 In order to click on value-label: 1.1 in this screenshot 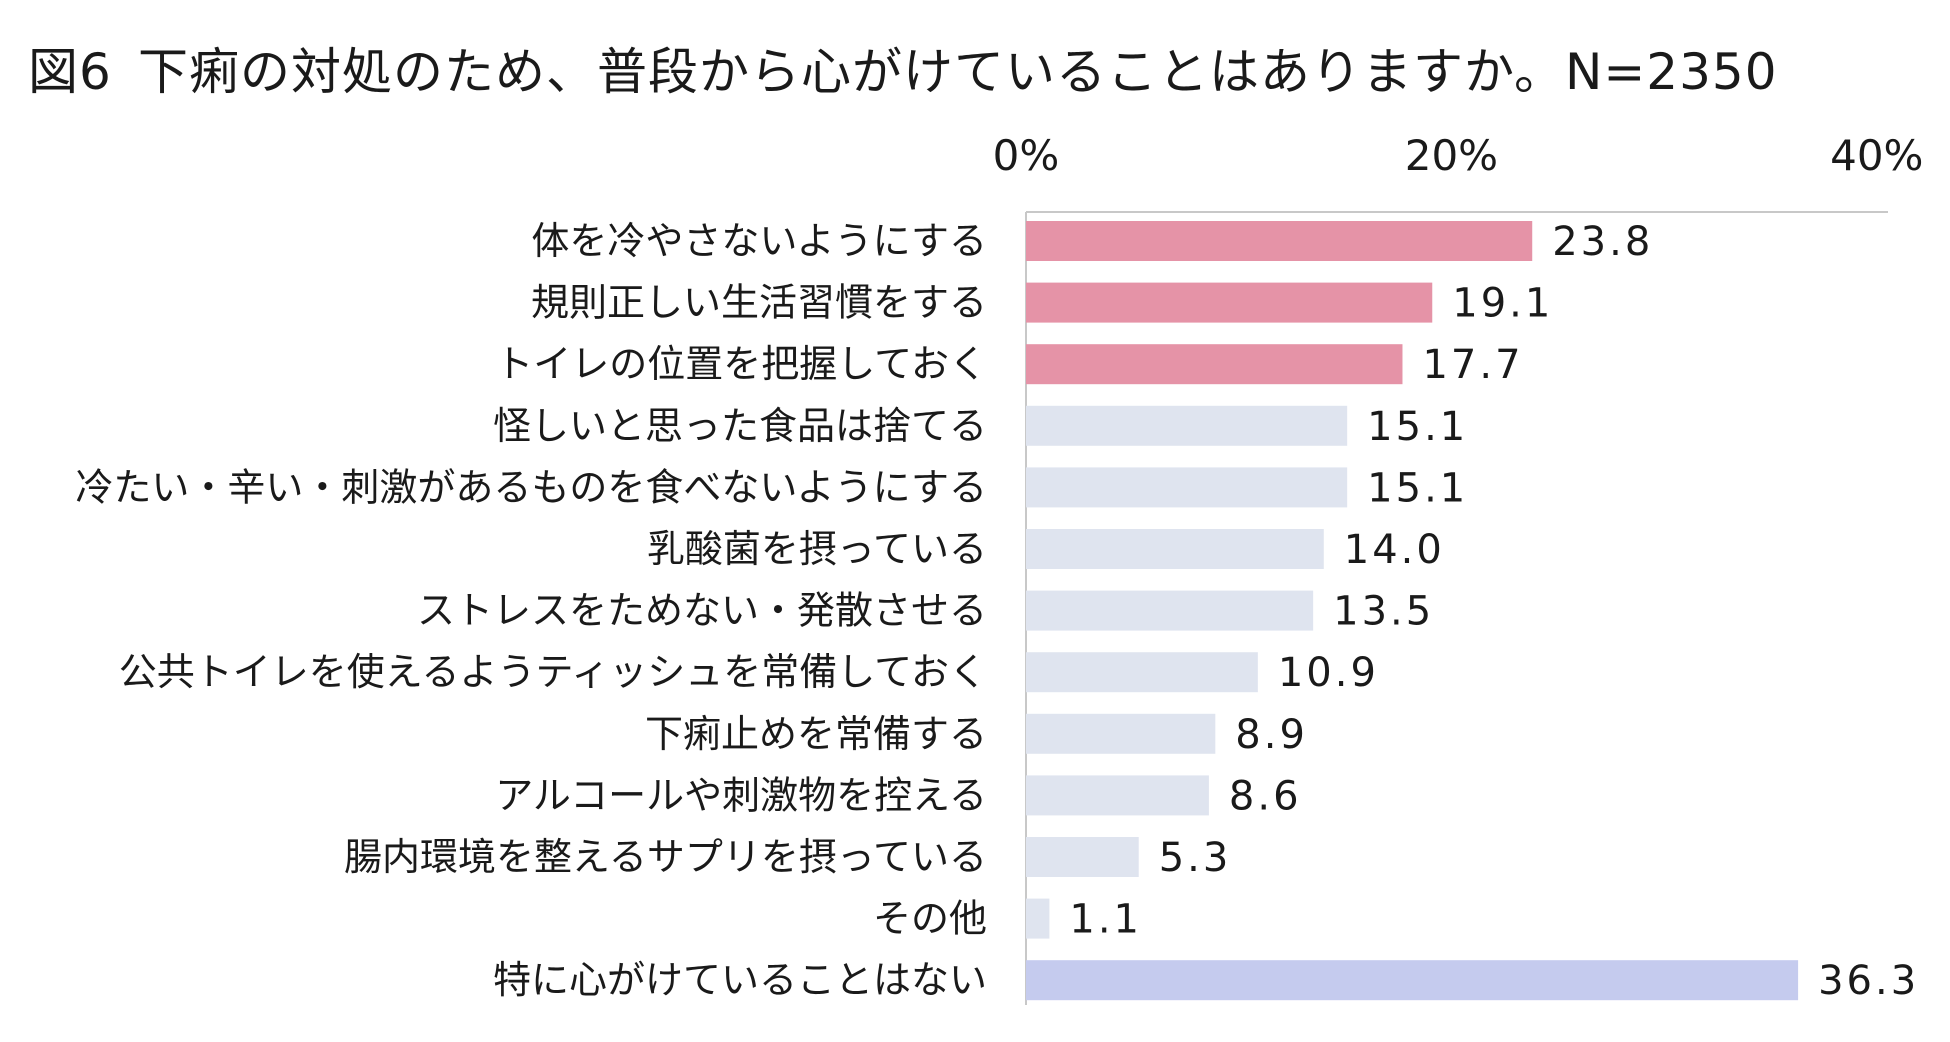, I will do `click(1105, 920)`.